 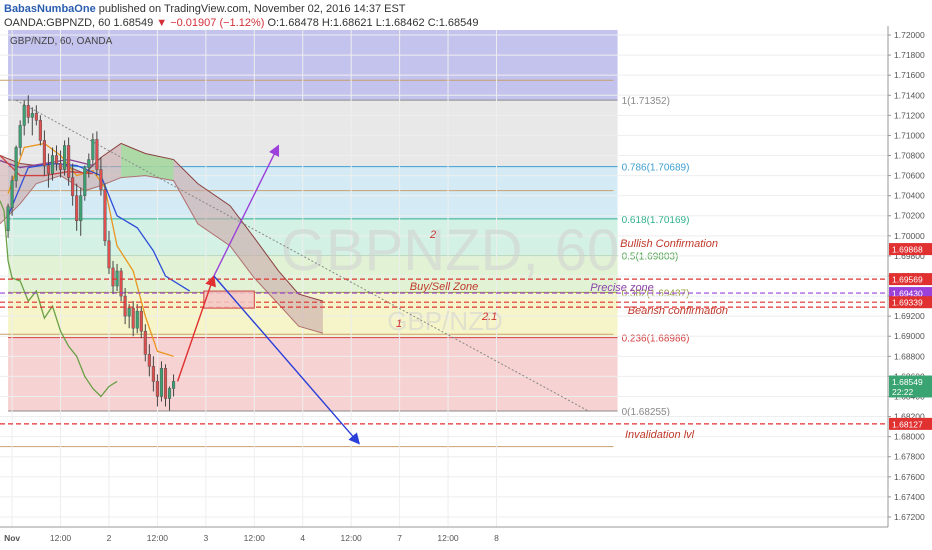 I want to click on wave-1-label: 1, so click(x=399, y=324).